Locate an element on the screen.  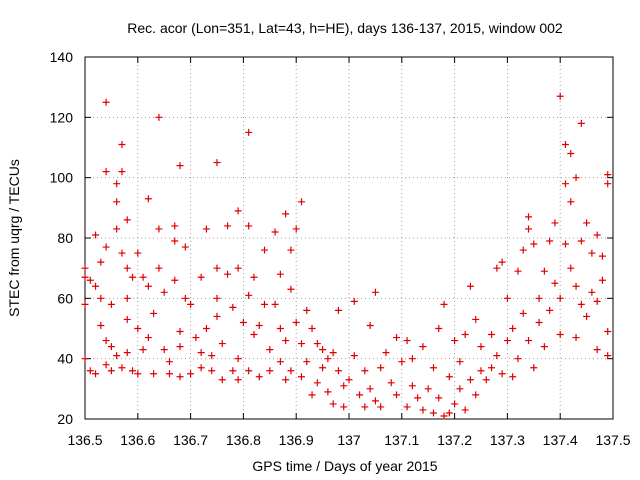
y-tick-label: 20 is located at coordinates (65, 419).